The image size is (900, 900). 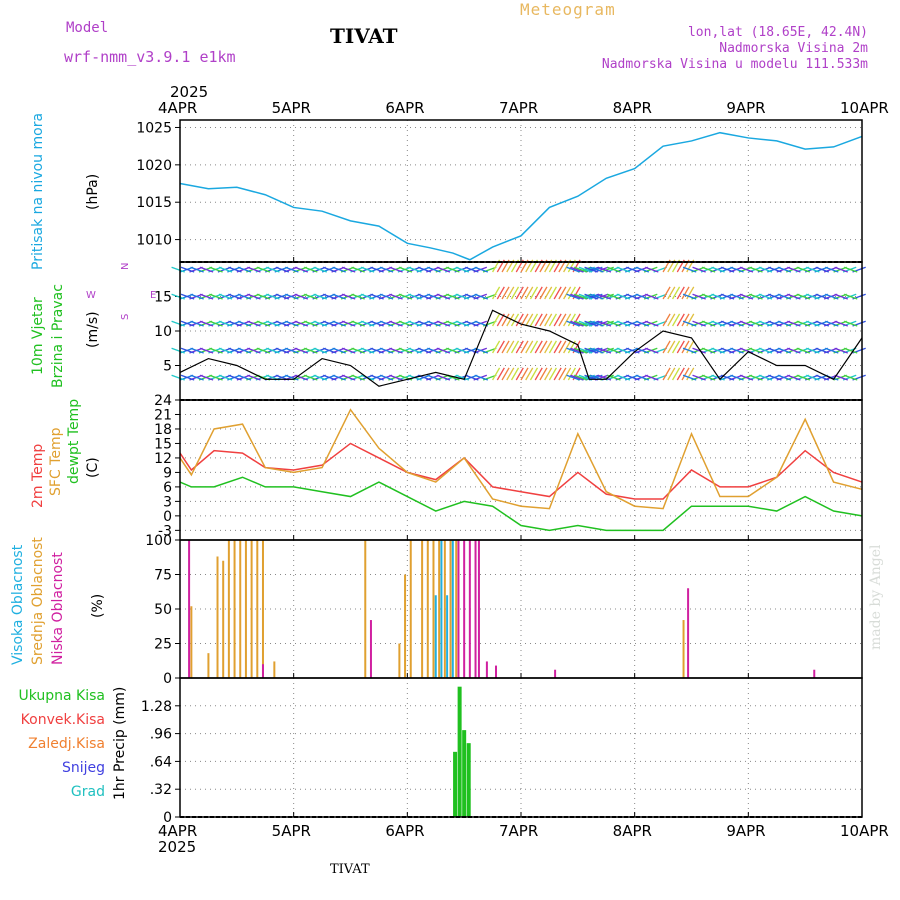 I want to click on y-tick-label: 0, so click(x=167, y=818).